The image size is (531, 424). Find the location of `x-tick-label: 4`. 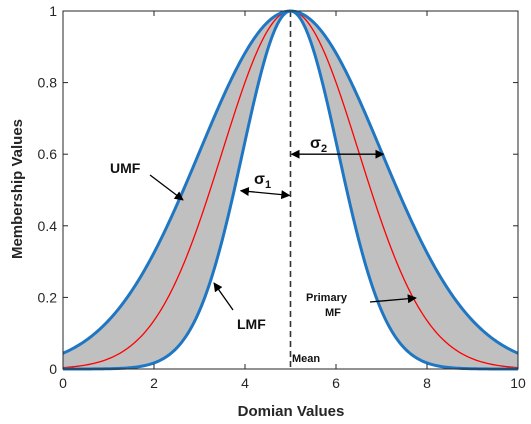

x-tick-label: 4 is located at coordinates (245, 383).